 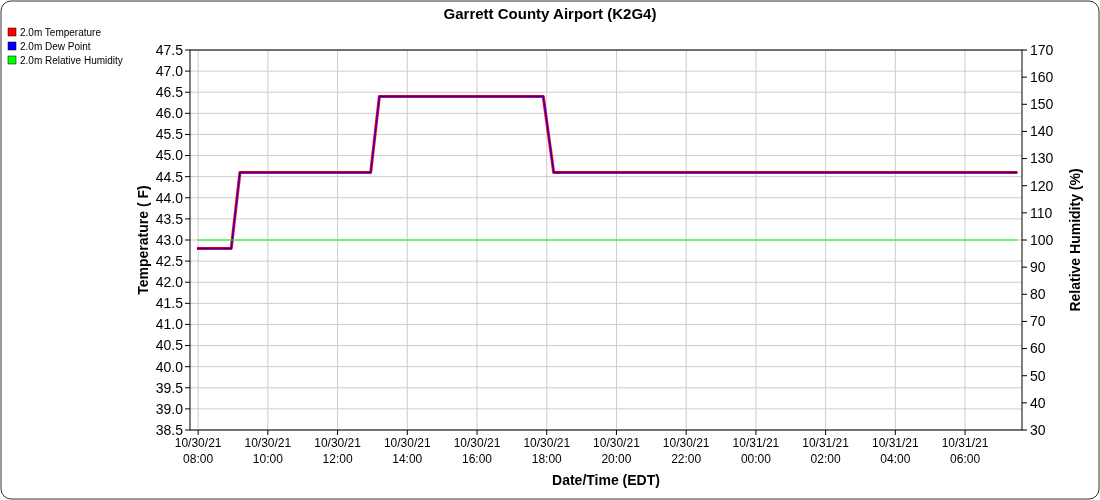 I want to click on chart-title: Garrett County Airport (K2G4), so click(x=550, y=13).